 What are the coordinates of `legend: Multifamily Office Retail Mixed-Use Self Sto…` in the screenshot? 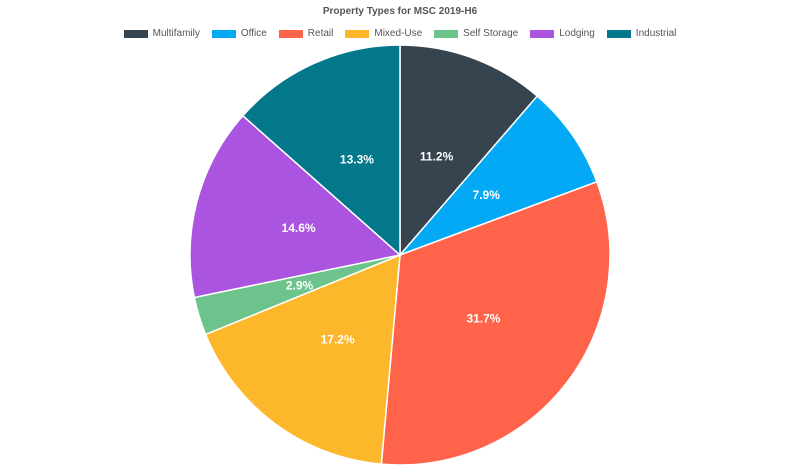 It's located at (400, 33).